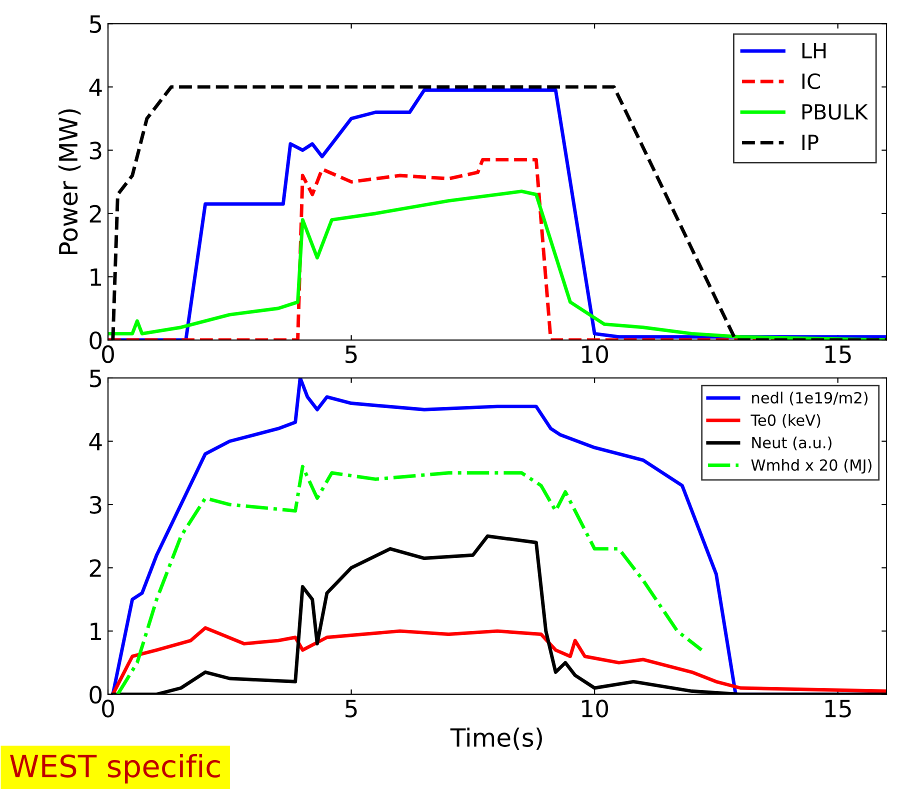  I want to click on legend-label: IP, so click(810, 142).